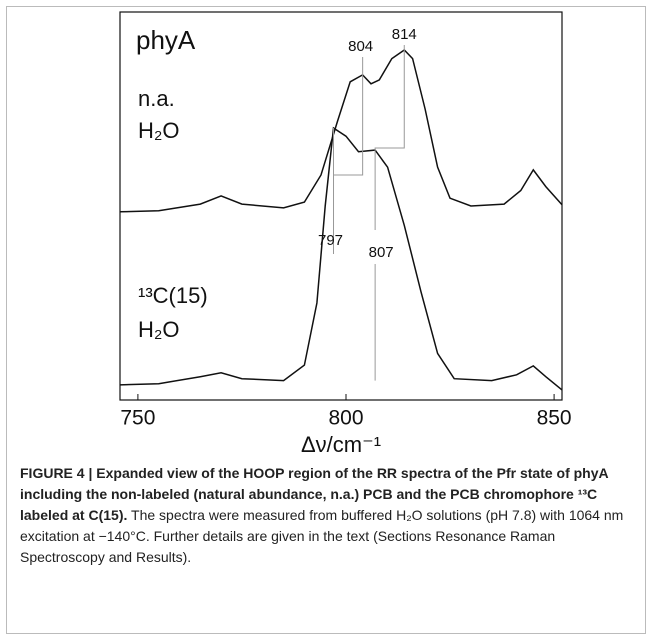  What do you see at coordinates (330, 240) in the screenshot?
I see `peak-label: 797` at bounding box center [330, 240].